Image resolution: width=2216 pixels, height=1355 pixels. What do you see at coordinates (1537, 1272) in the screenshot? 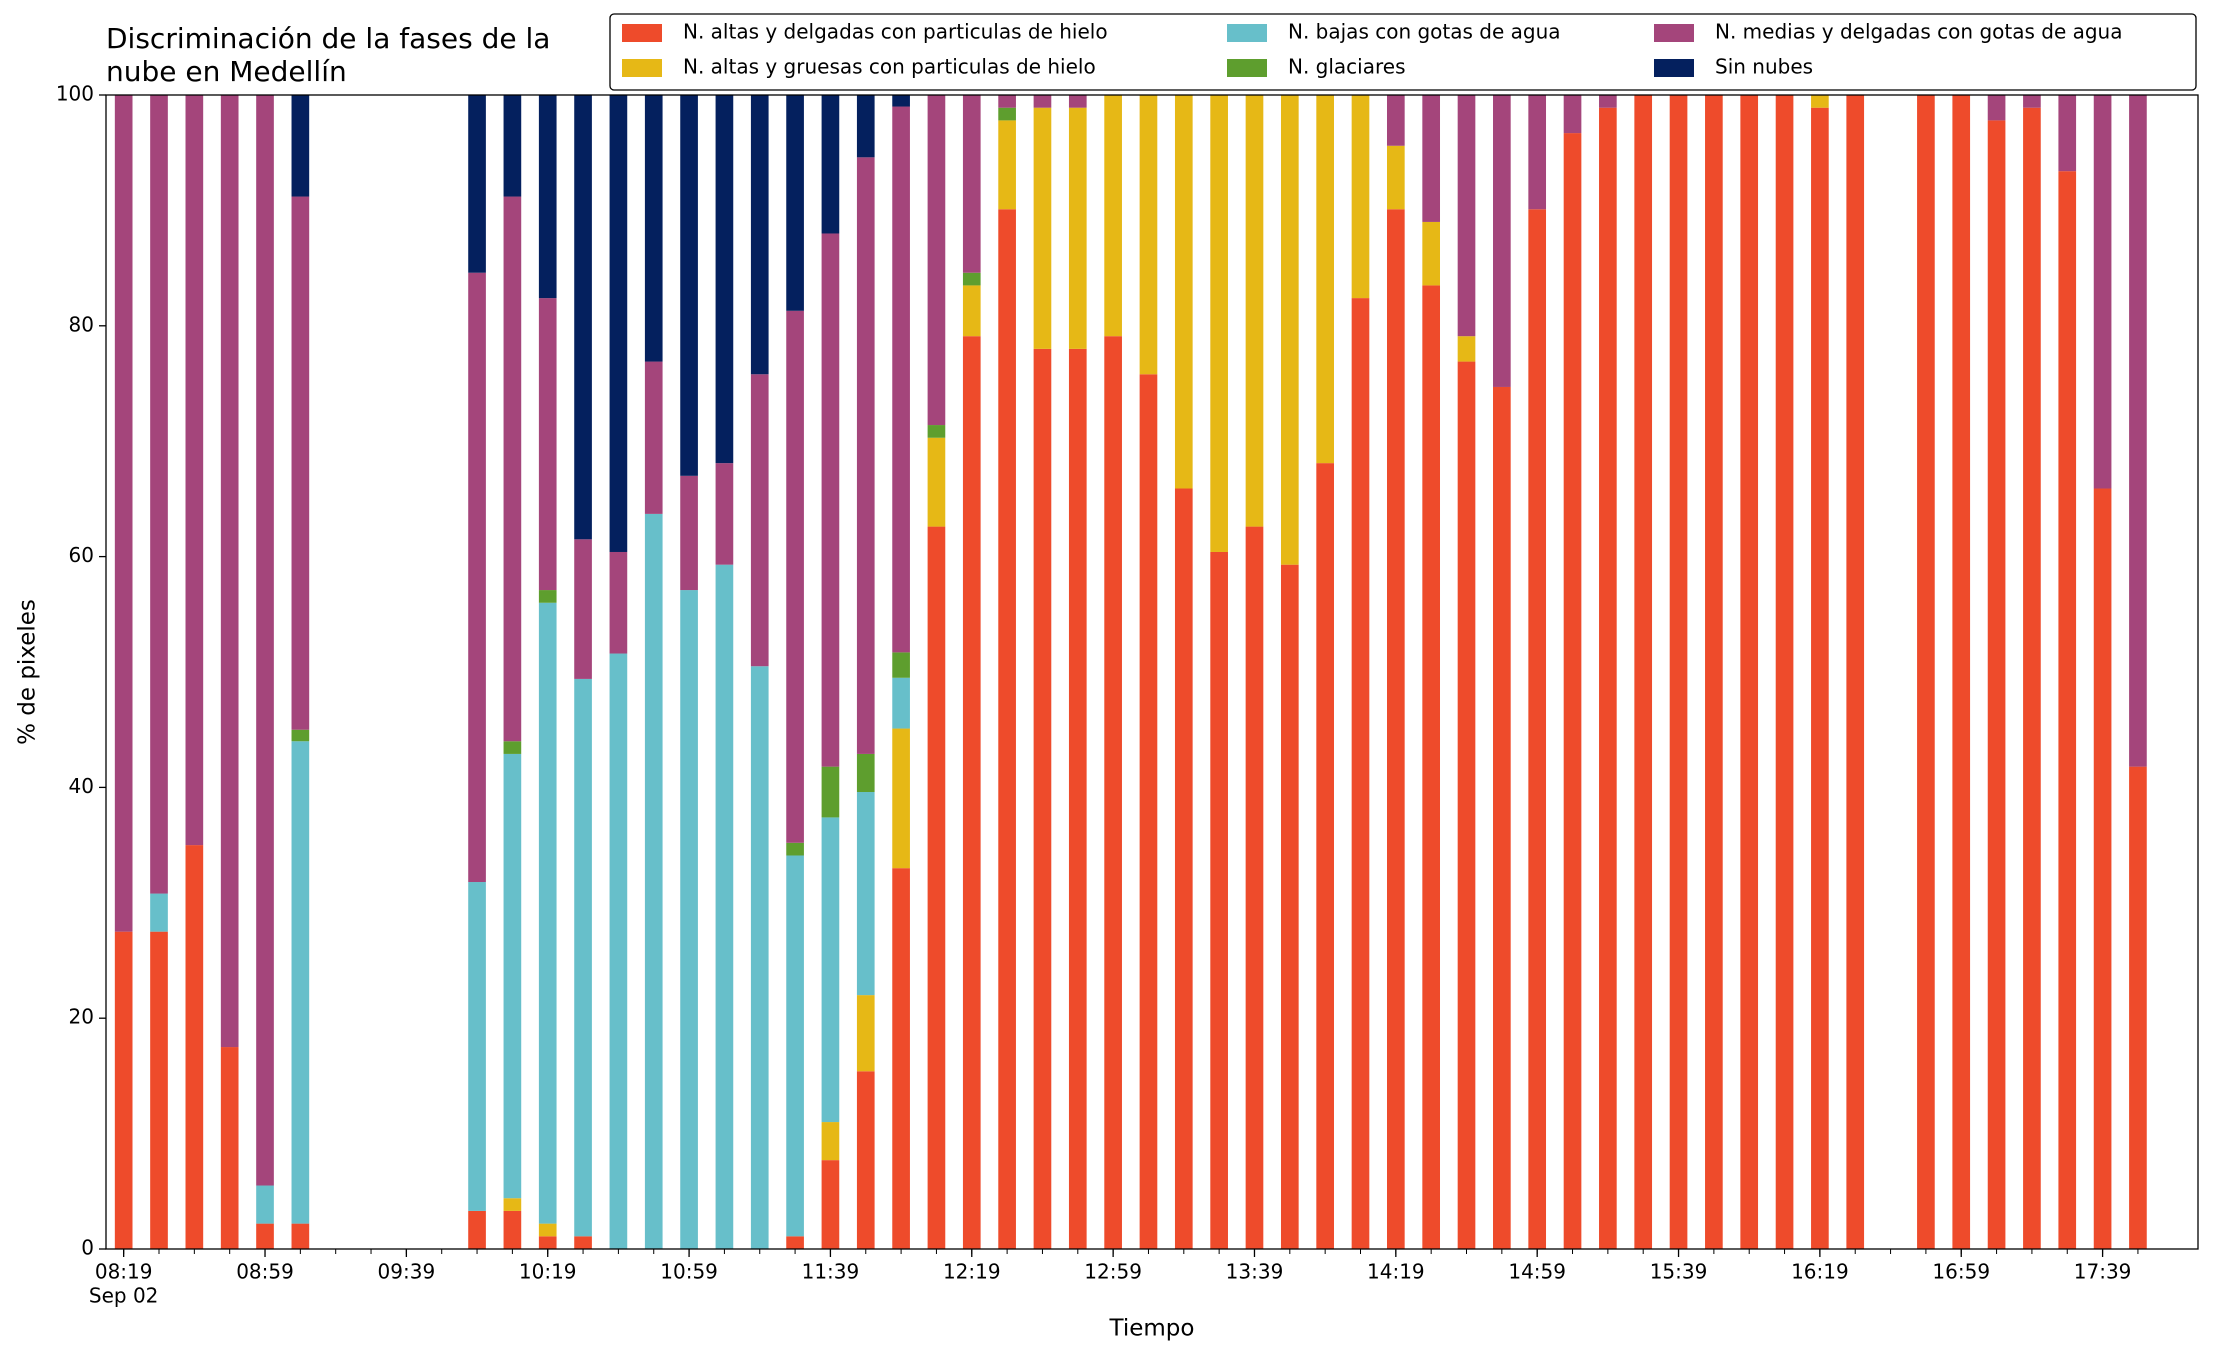
I see `x-tick-label: 14:59` at bounding box center [1537, 1272].